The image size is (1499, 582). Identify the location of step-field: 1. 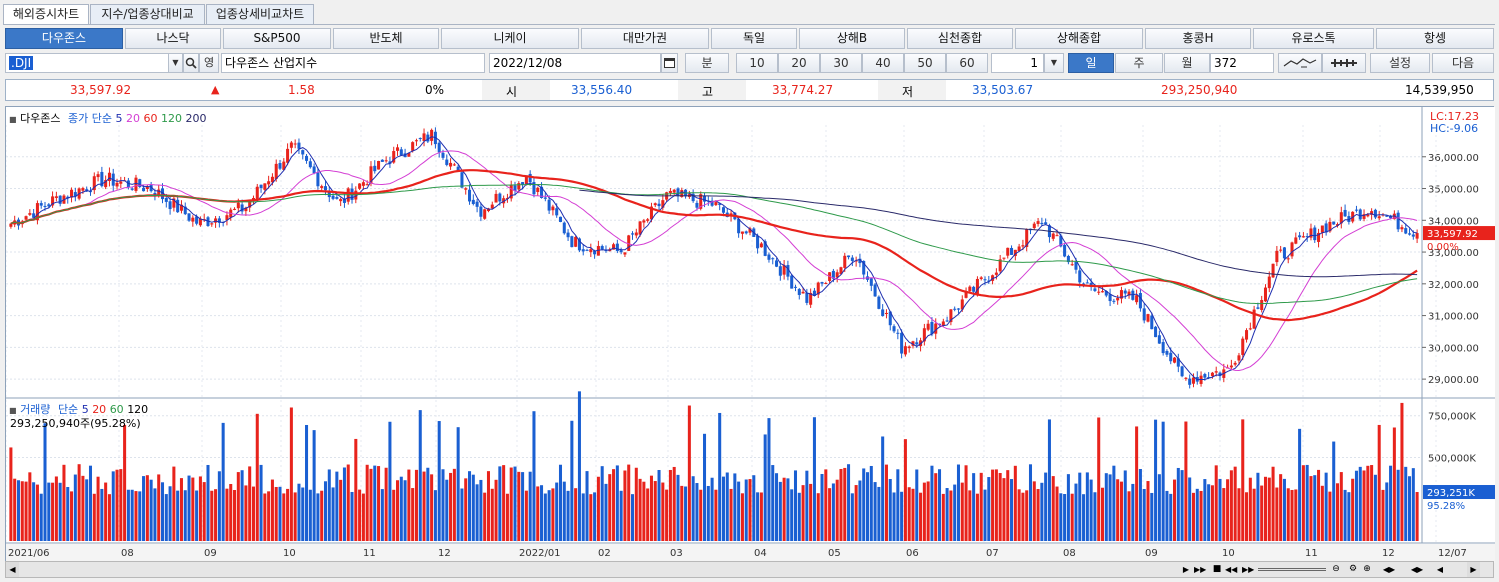
(1017, 63).